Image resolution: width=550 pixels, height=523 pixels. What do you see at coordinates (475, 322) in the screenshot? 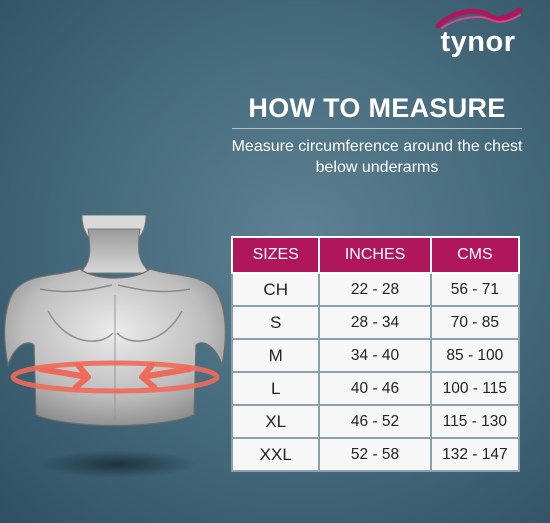
I see `cms-cell: 70 - 85` at bounding box center [475, 322].